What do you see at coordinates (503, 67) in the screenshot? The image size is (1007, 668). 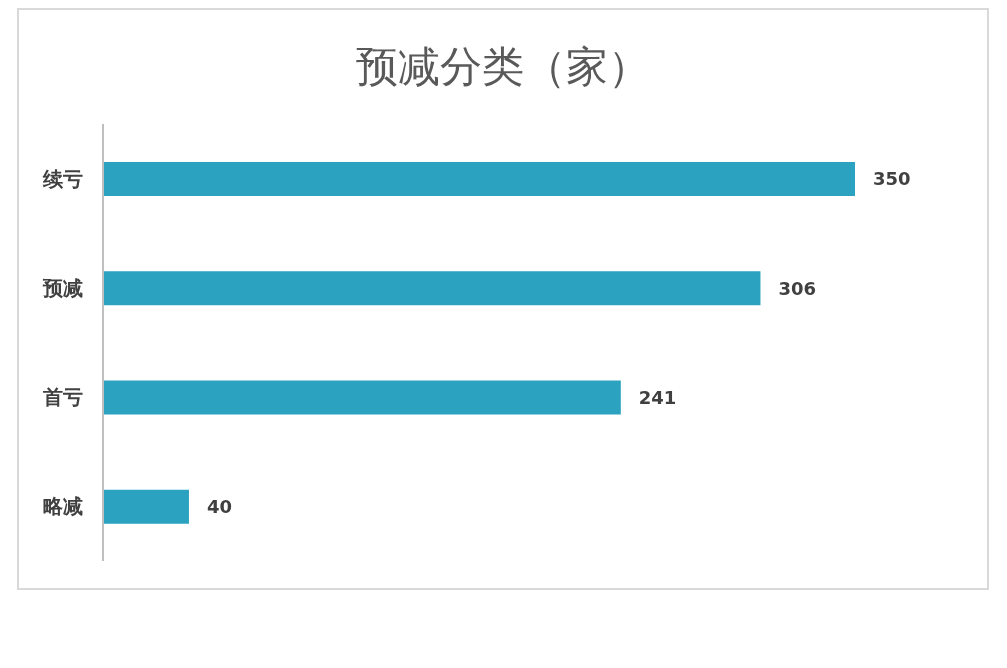 I see `chart-title: 预减分类（家）` at bounding box center [503, 67].